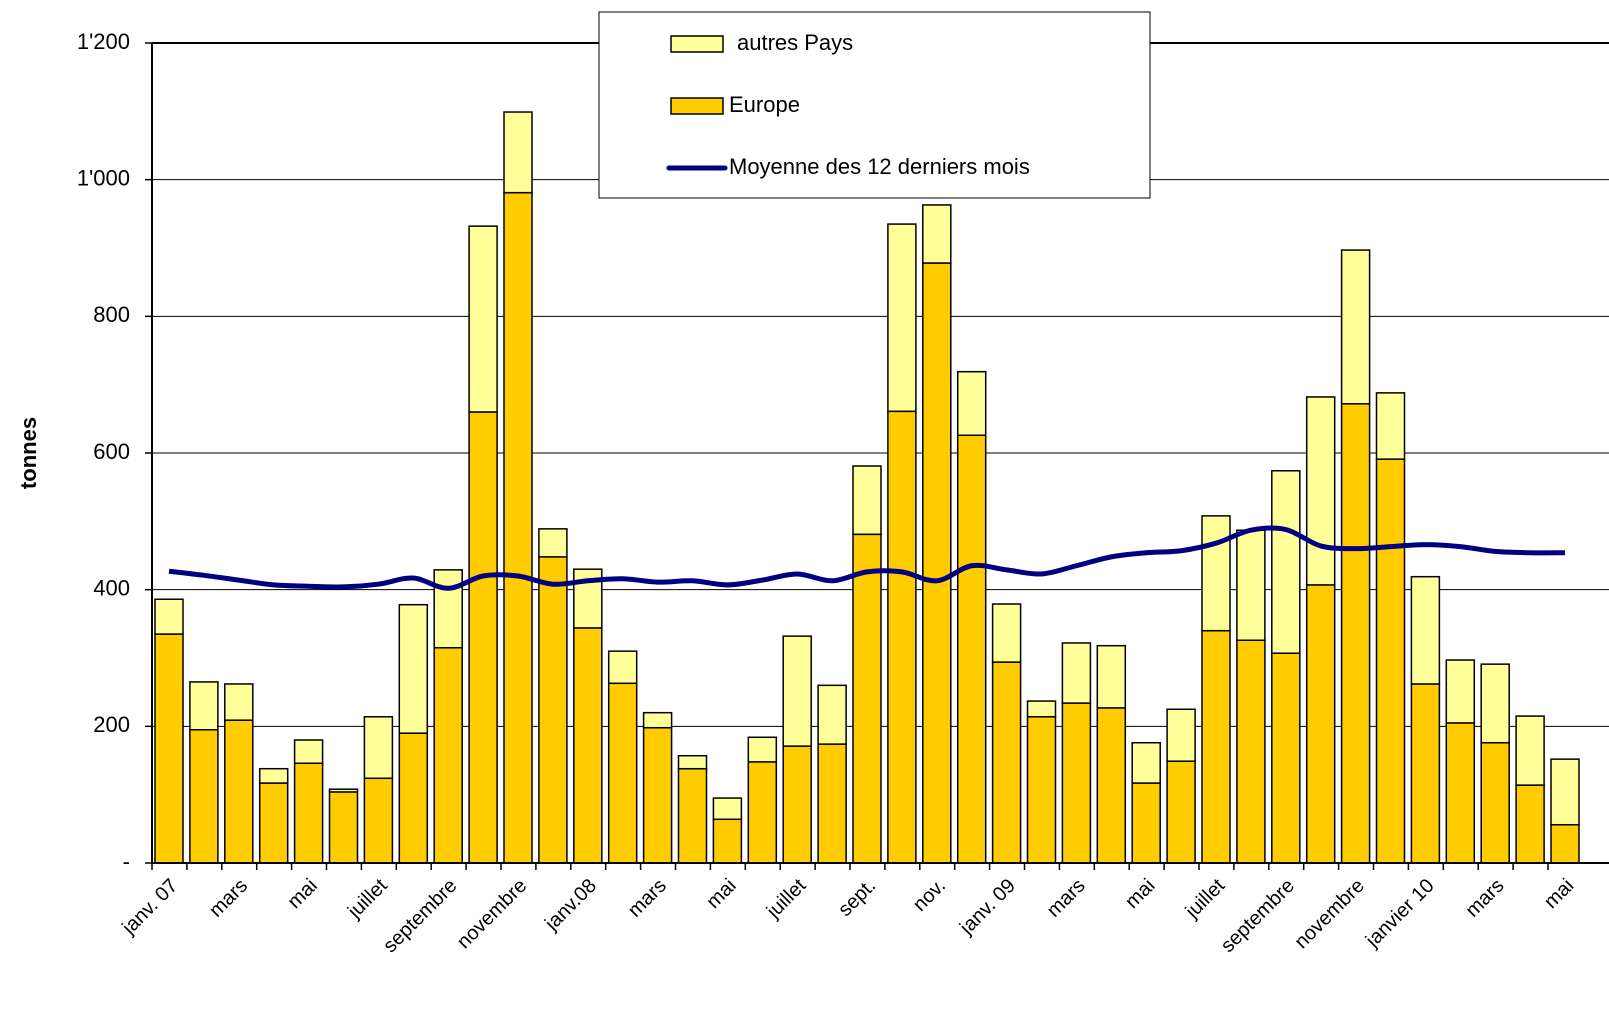 This screenshot has height=1020, width=1609. I want to click on y-tick-label: 800, so click(111, 314).